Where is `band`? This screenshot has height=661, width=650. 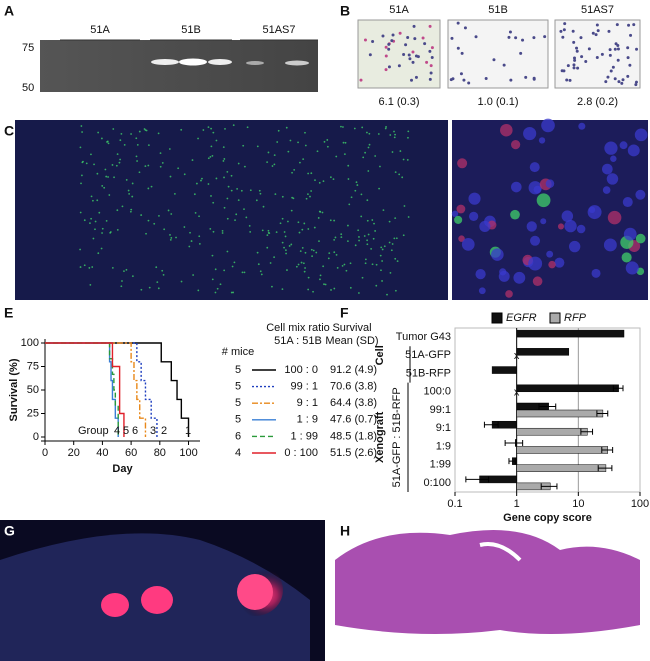
band is located at coordinates (220, 62).